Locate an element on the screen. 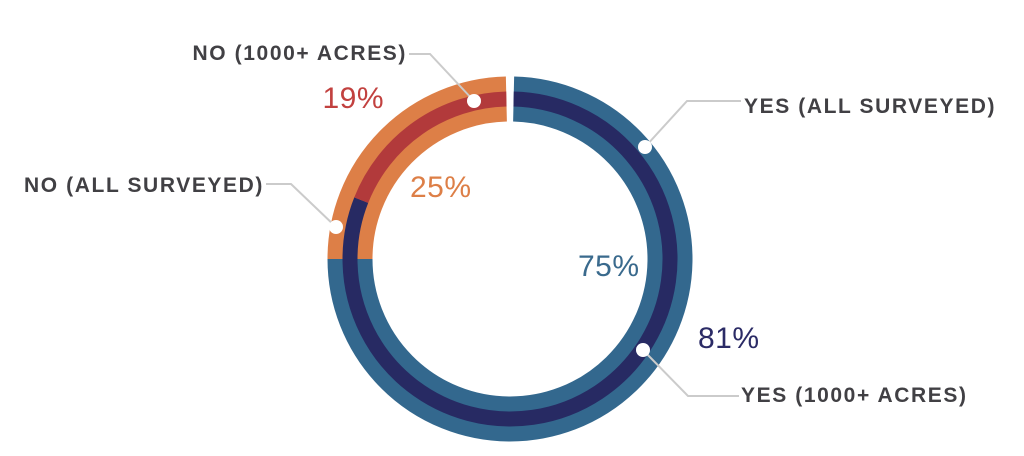  leader-dot-no_all is located at coordinates (336, 227).